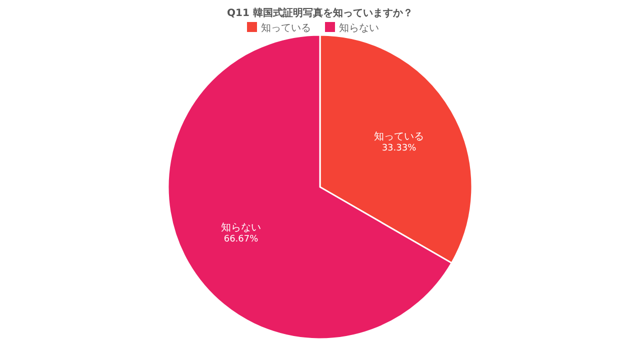 The width and height of the screenshot is (640, 340). What do you see at coordinates (399, 148) in the screenshot?
I see `data-label: 33.33%` at bounding box center [399, 148].